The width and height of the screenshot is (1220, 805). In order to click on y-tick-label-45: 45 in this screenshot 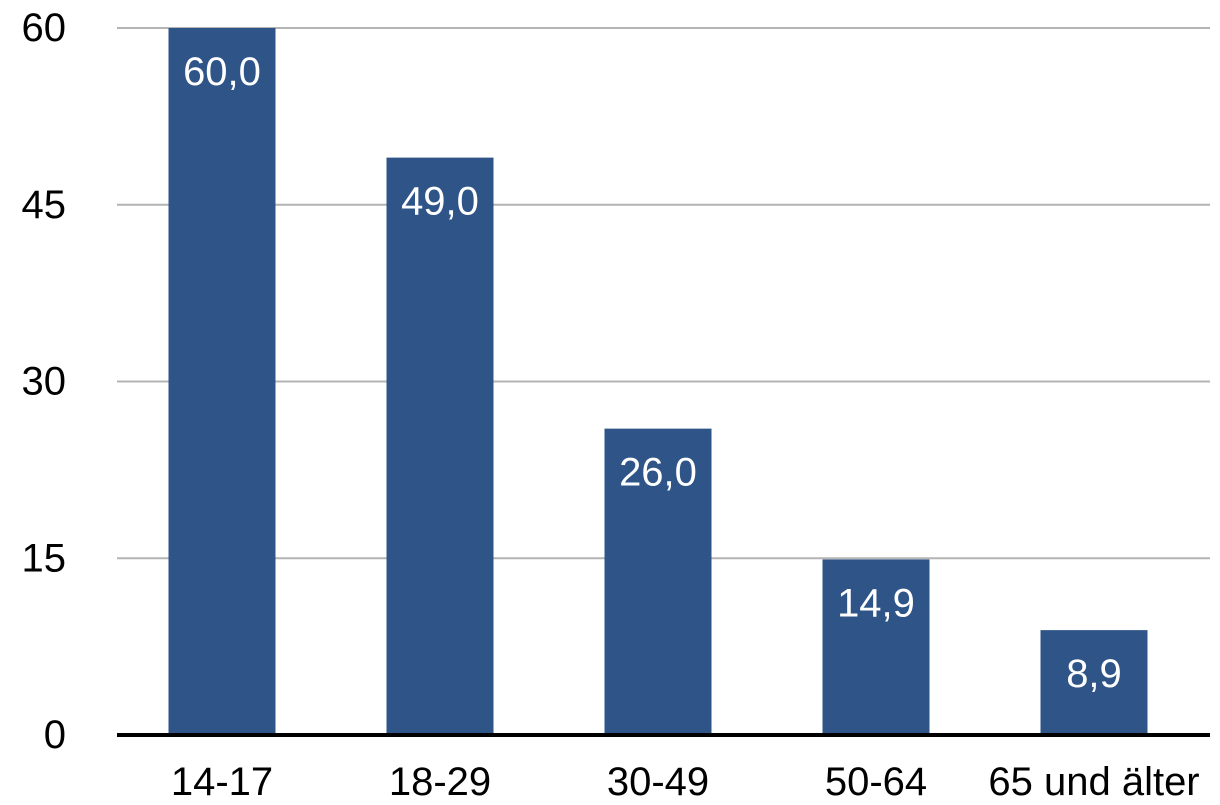, I will do `click(44, 205)`.